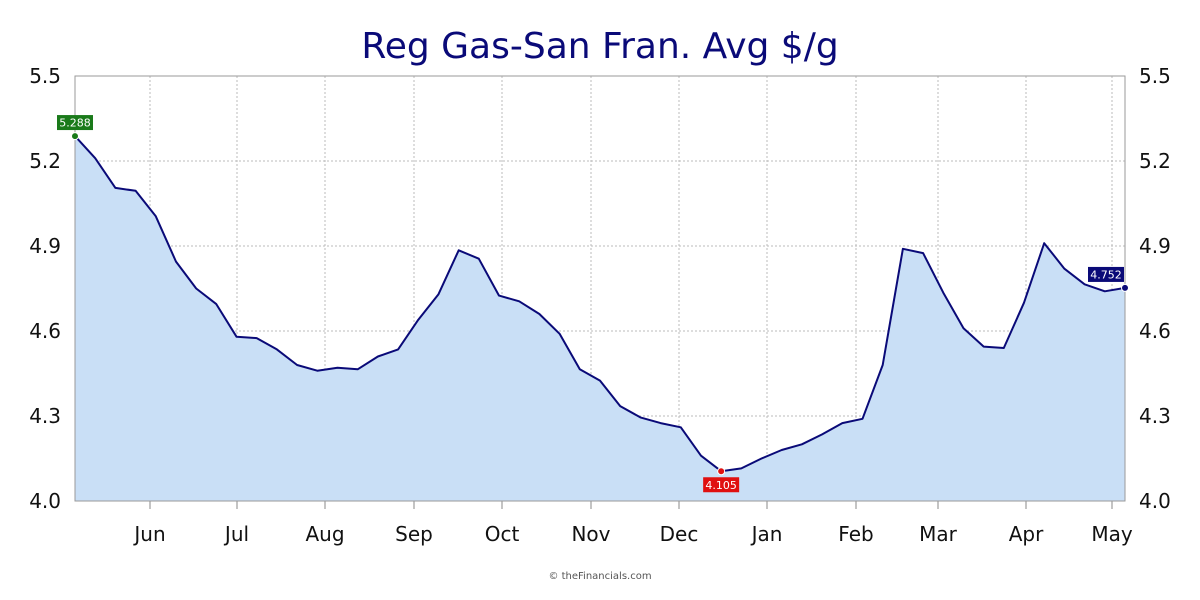 The width and height of the screenshot is (1200, 600). Describe the element at coordinates (721, 471) in the screenshot. I see `low-callout-marker` at that location.